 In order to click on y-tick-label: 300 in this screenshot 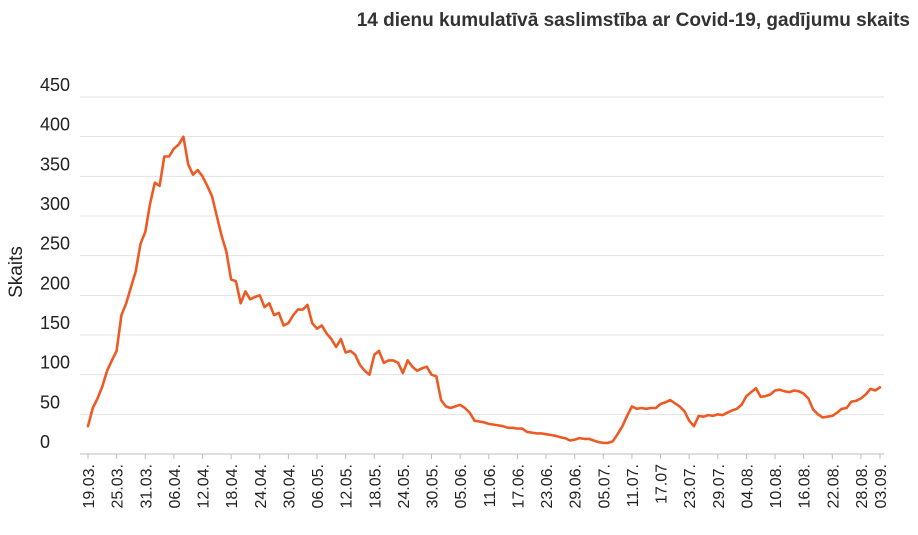, I will do `click(55, 204)`.